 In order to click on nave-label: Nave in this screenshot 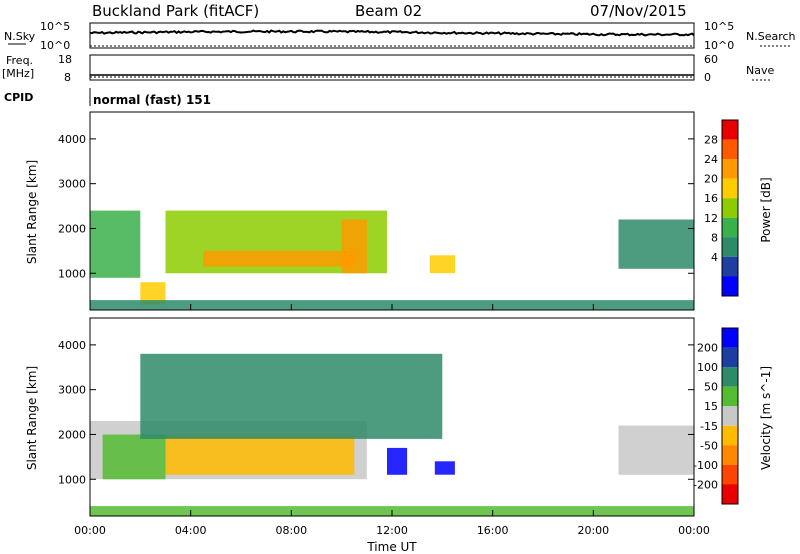, I will do `click(760, 70)`.